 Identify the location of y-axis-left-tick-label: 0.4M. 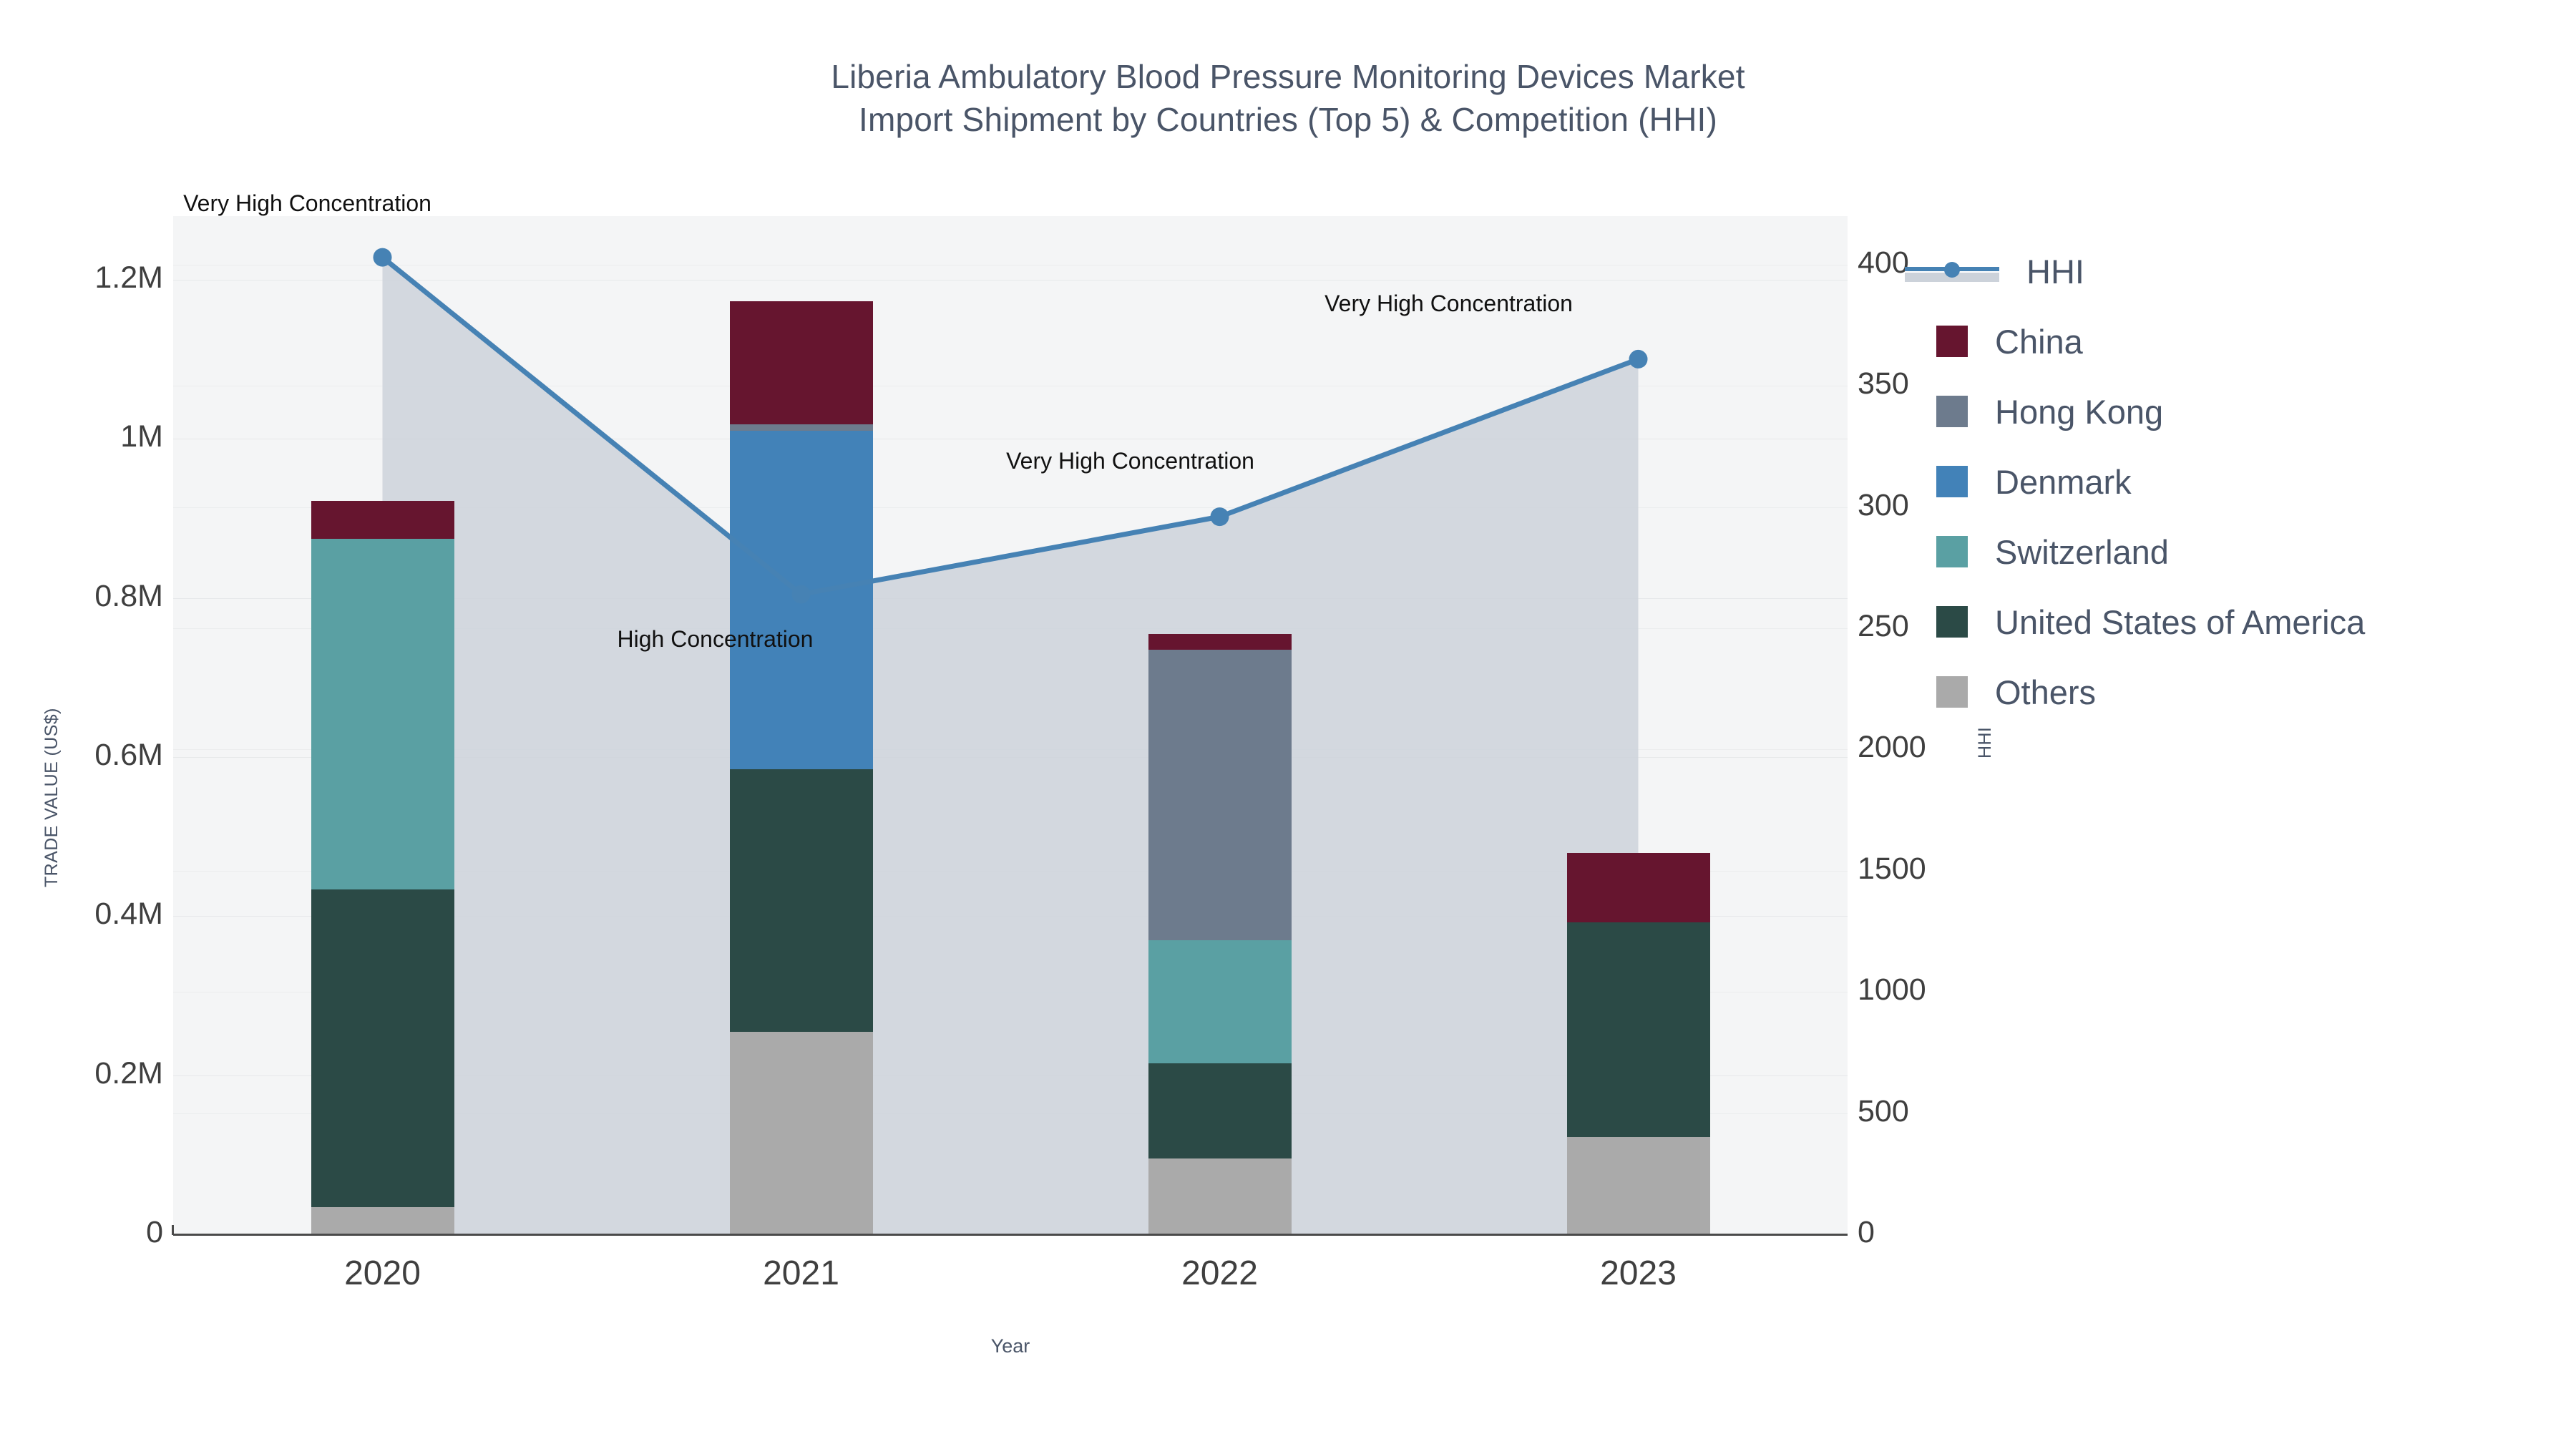
(128, 914).